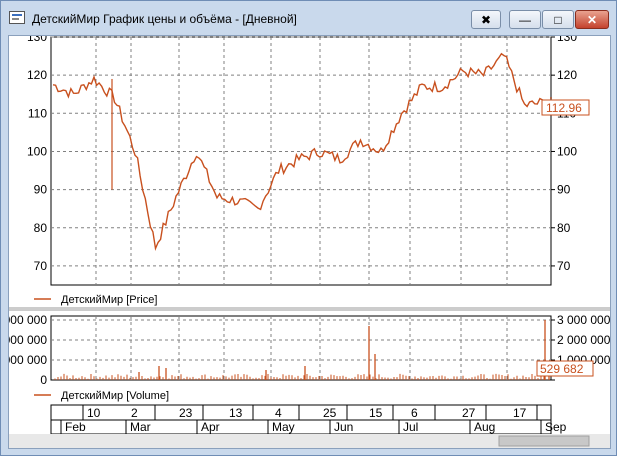 The height and width of the screenshot is (456, 617). Describe the element at coordinates (109, 300) in the screenshot. I see `price-legend: ДетскийМир [Price]` at that location.